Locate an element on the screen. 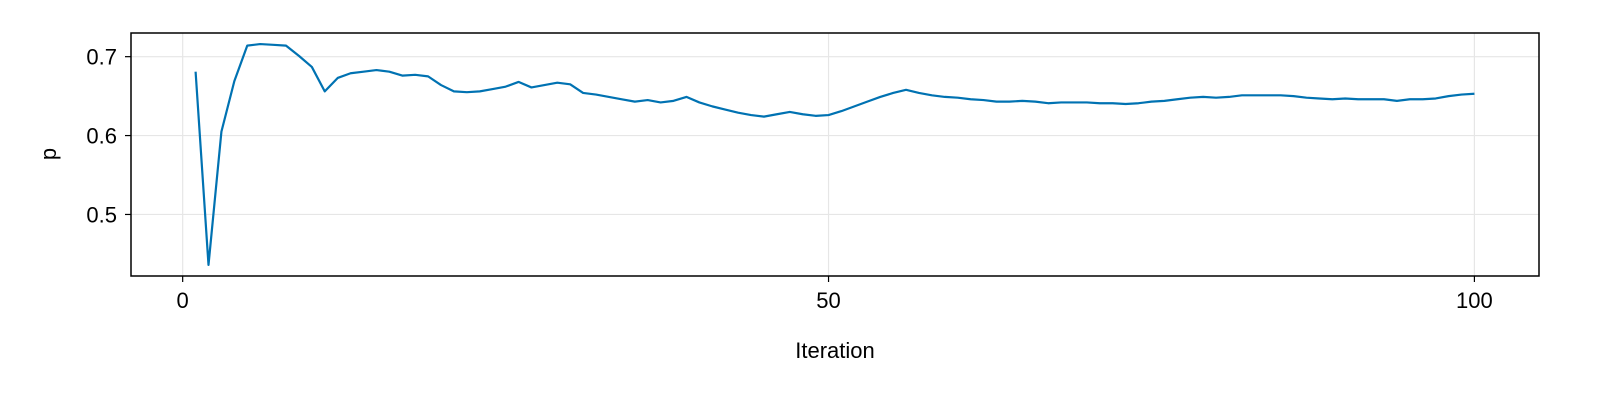  x-tick-label: 50 is located at coordinates (828, 300).